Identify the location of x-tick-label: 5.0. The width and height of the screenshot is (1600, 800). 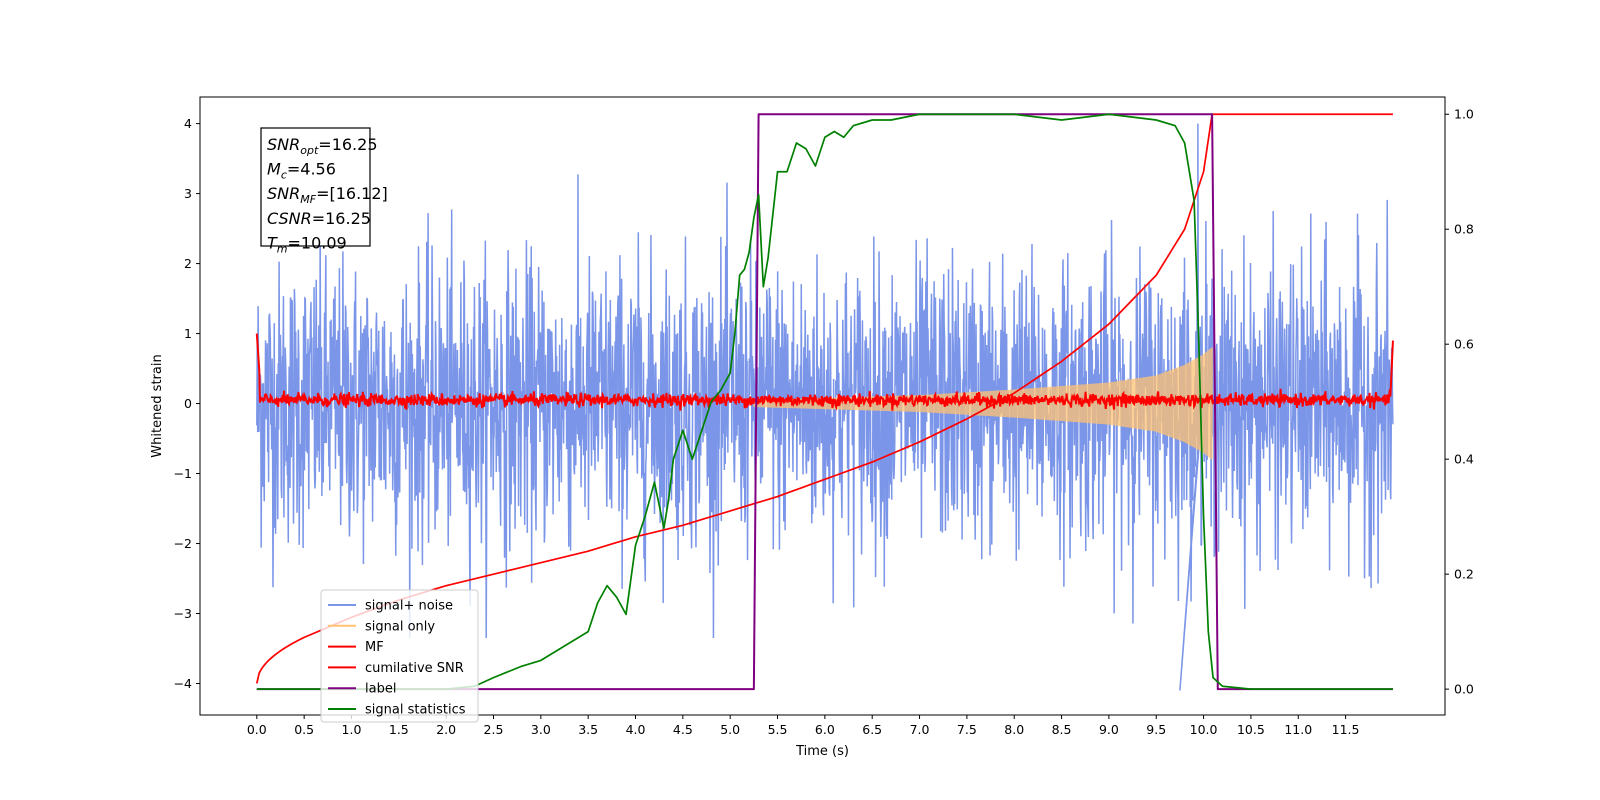
(730, 729).